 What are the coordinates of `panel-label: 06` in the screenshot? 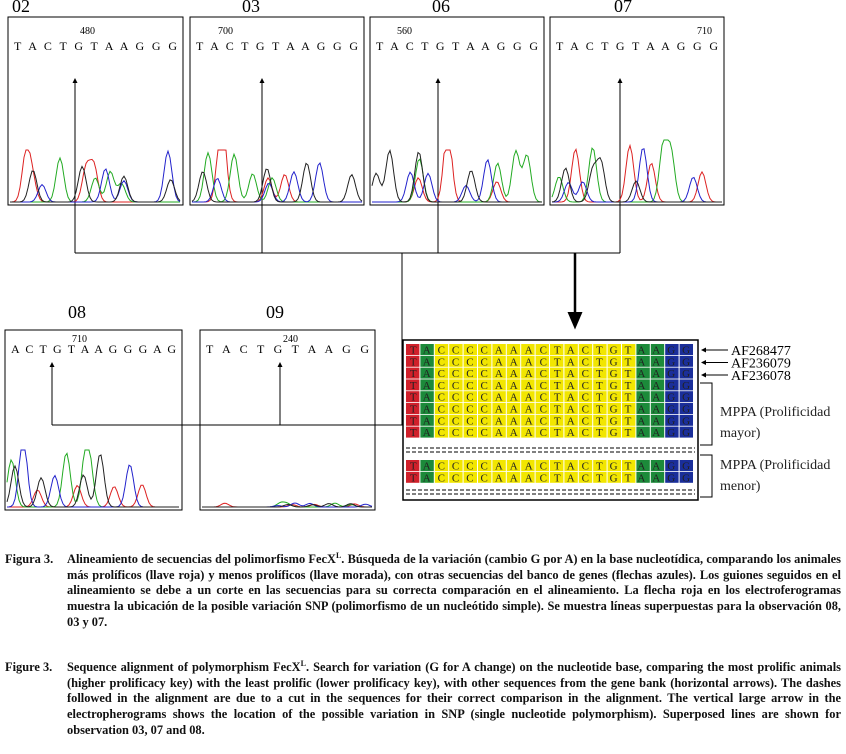 It's located at (441, 8).